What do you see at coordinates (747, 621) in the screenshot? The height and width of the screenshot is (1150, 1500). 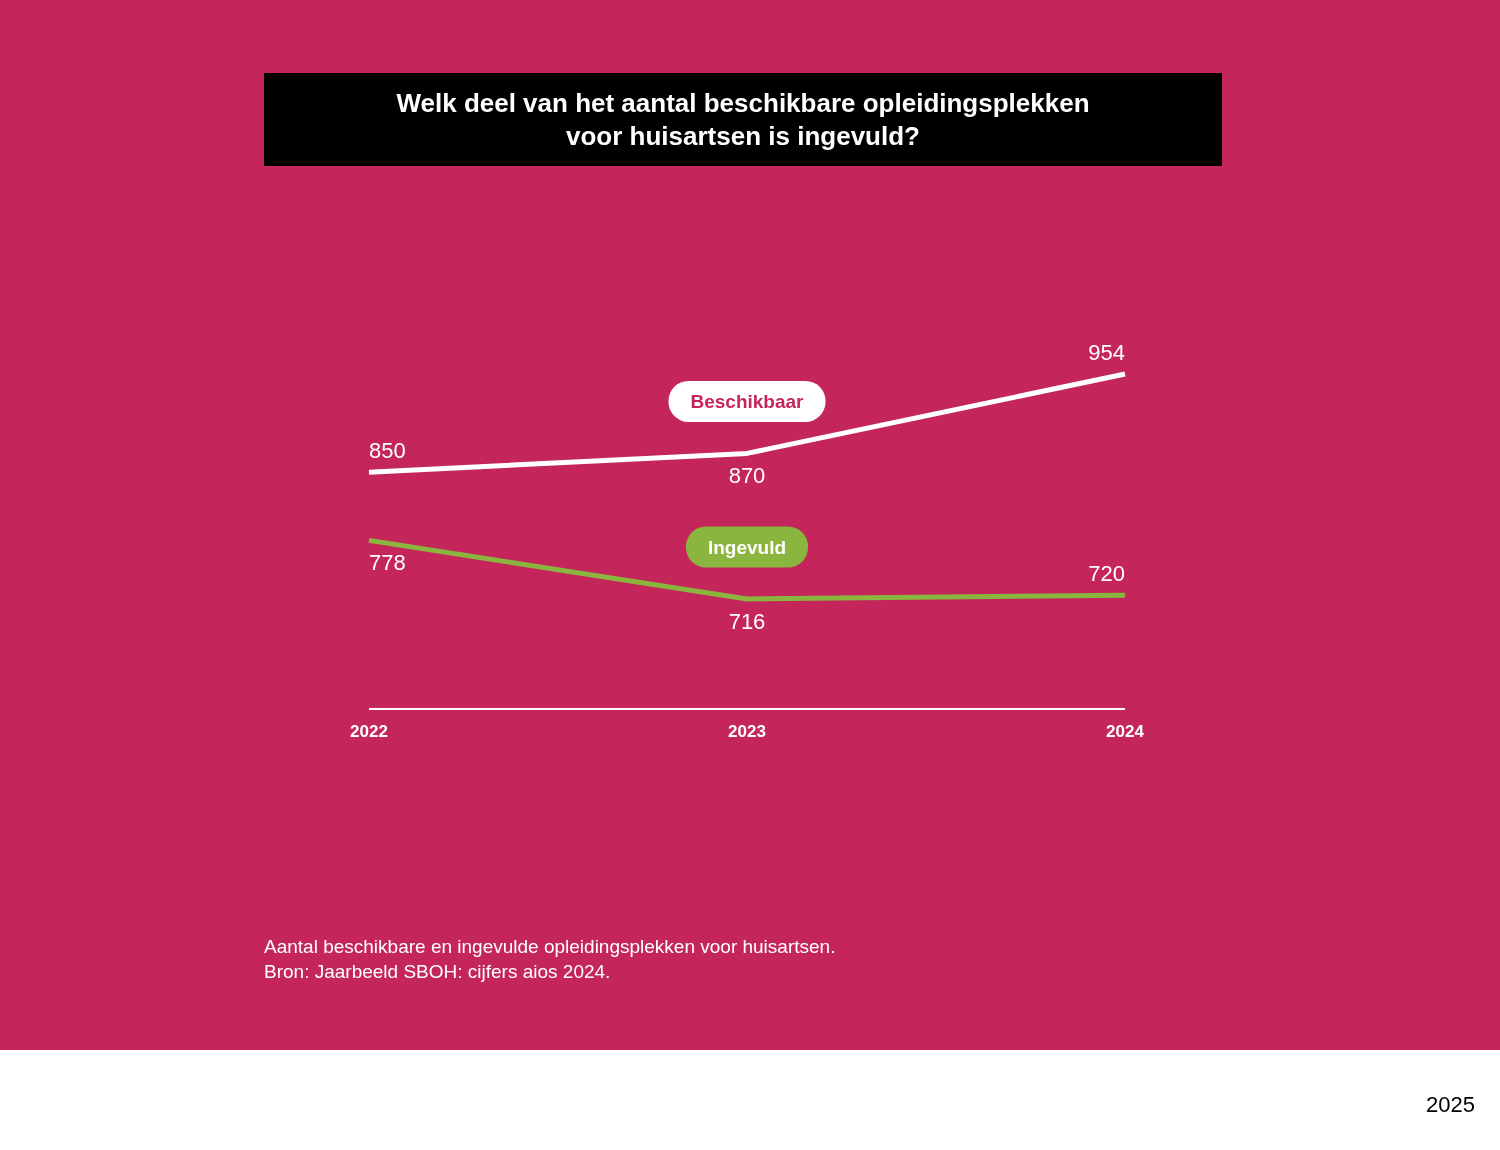 I see `data-label: 716` at bounding box center [747, 621].